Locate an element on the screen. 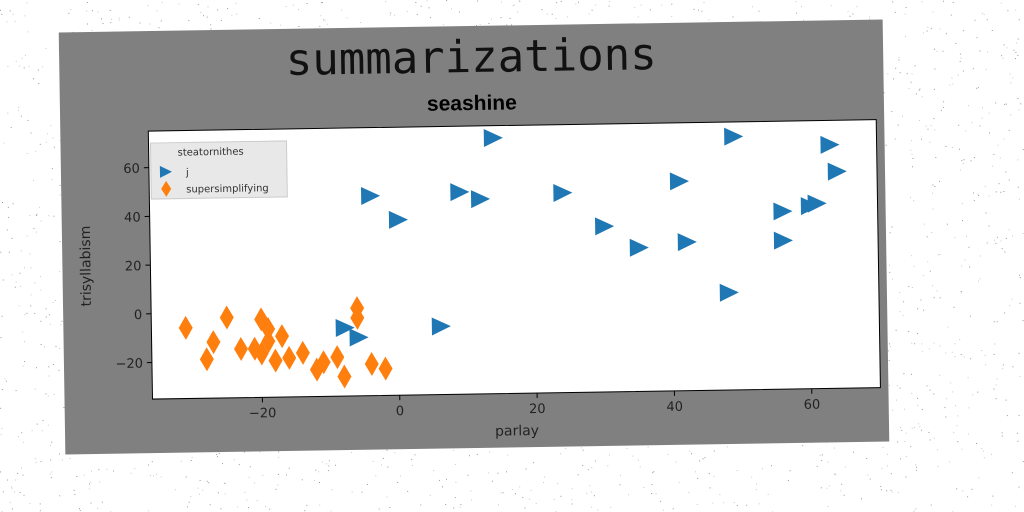 This screenshot has width=1024, height=512. x-tick-label-60: 60 is located at coordinates (812, 405).